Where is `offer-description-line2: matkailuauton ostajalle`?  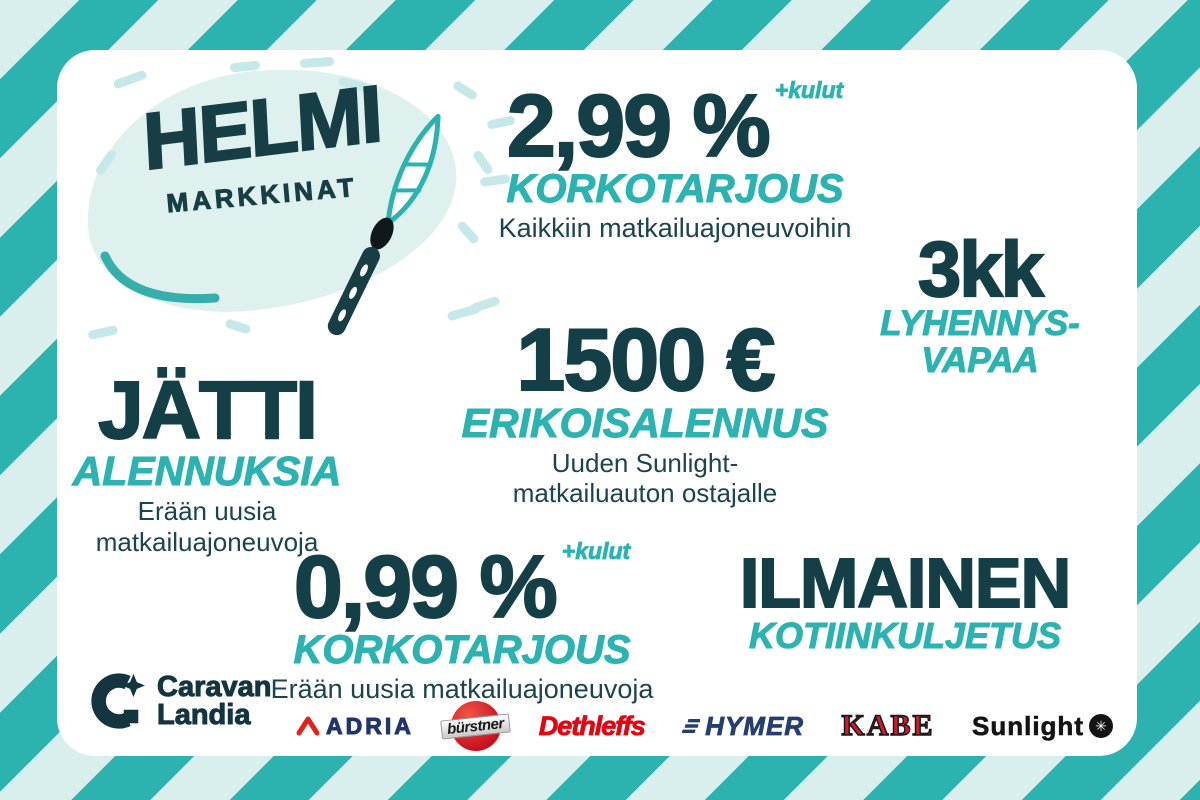 offer-description-line2: matkailuauton ostajalle is located at coordinates (645, 493).